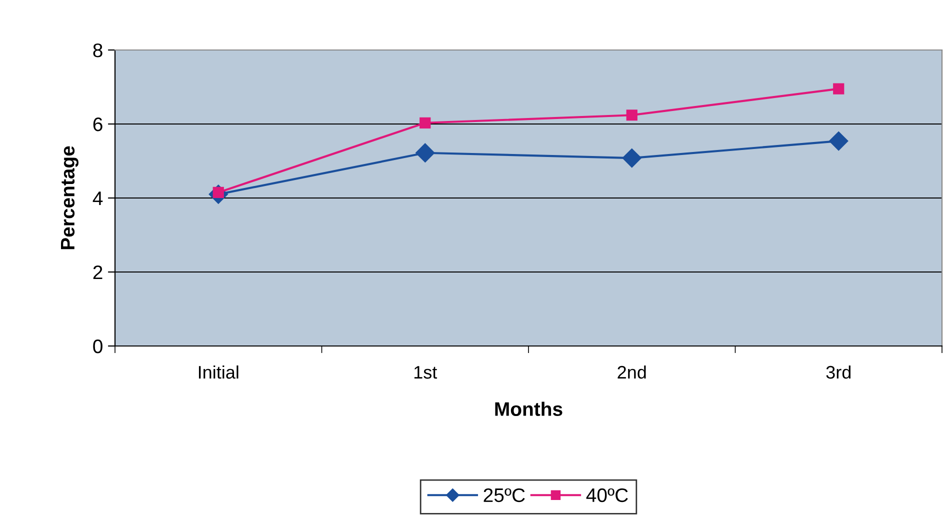 This screenshot has width=949, height=520. What do you see at coordinates (97, 124) in the screenshot?
I see `y-tick-label: 6` at bounding box center [97, 124].